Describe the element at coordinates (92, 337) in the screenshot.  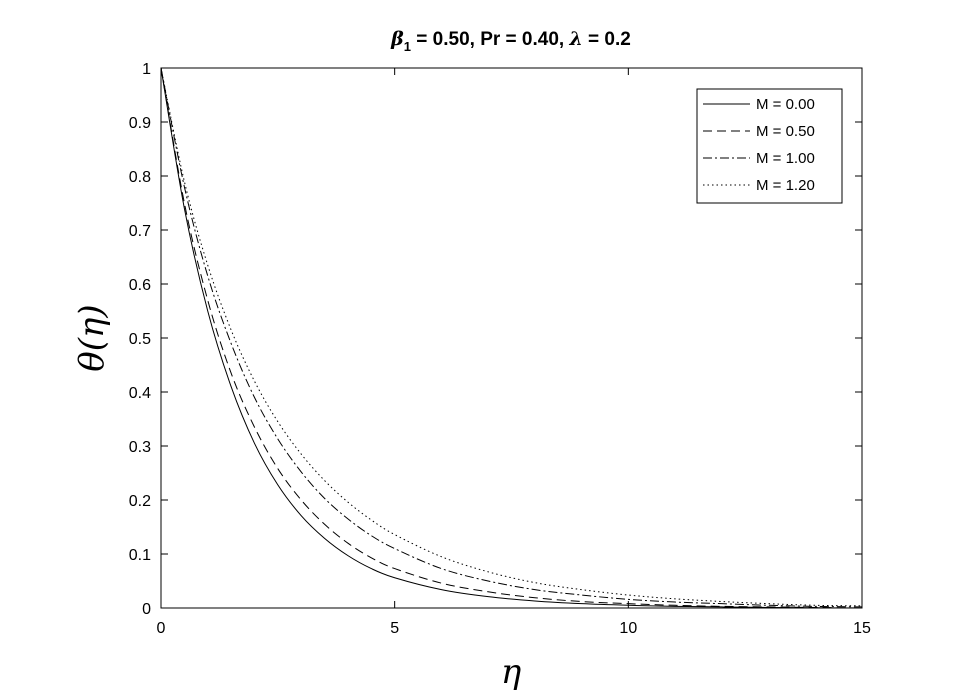
I see `y-axis-label: θ(η)` at that location.